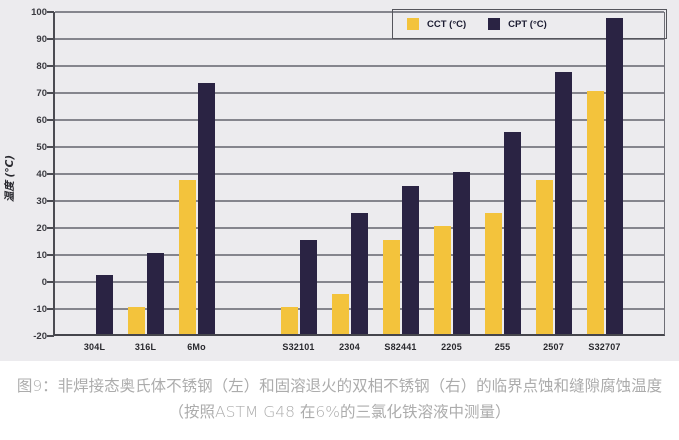 Image resolution: width=679 pixels, height=440 pixels. Describe the element at coordinates (40, 309) in the screenshot. I see `y-tick-label: -10` at that location.